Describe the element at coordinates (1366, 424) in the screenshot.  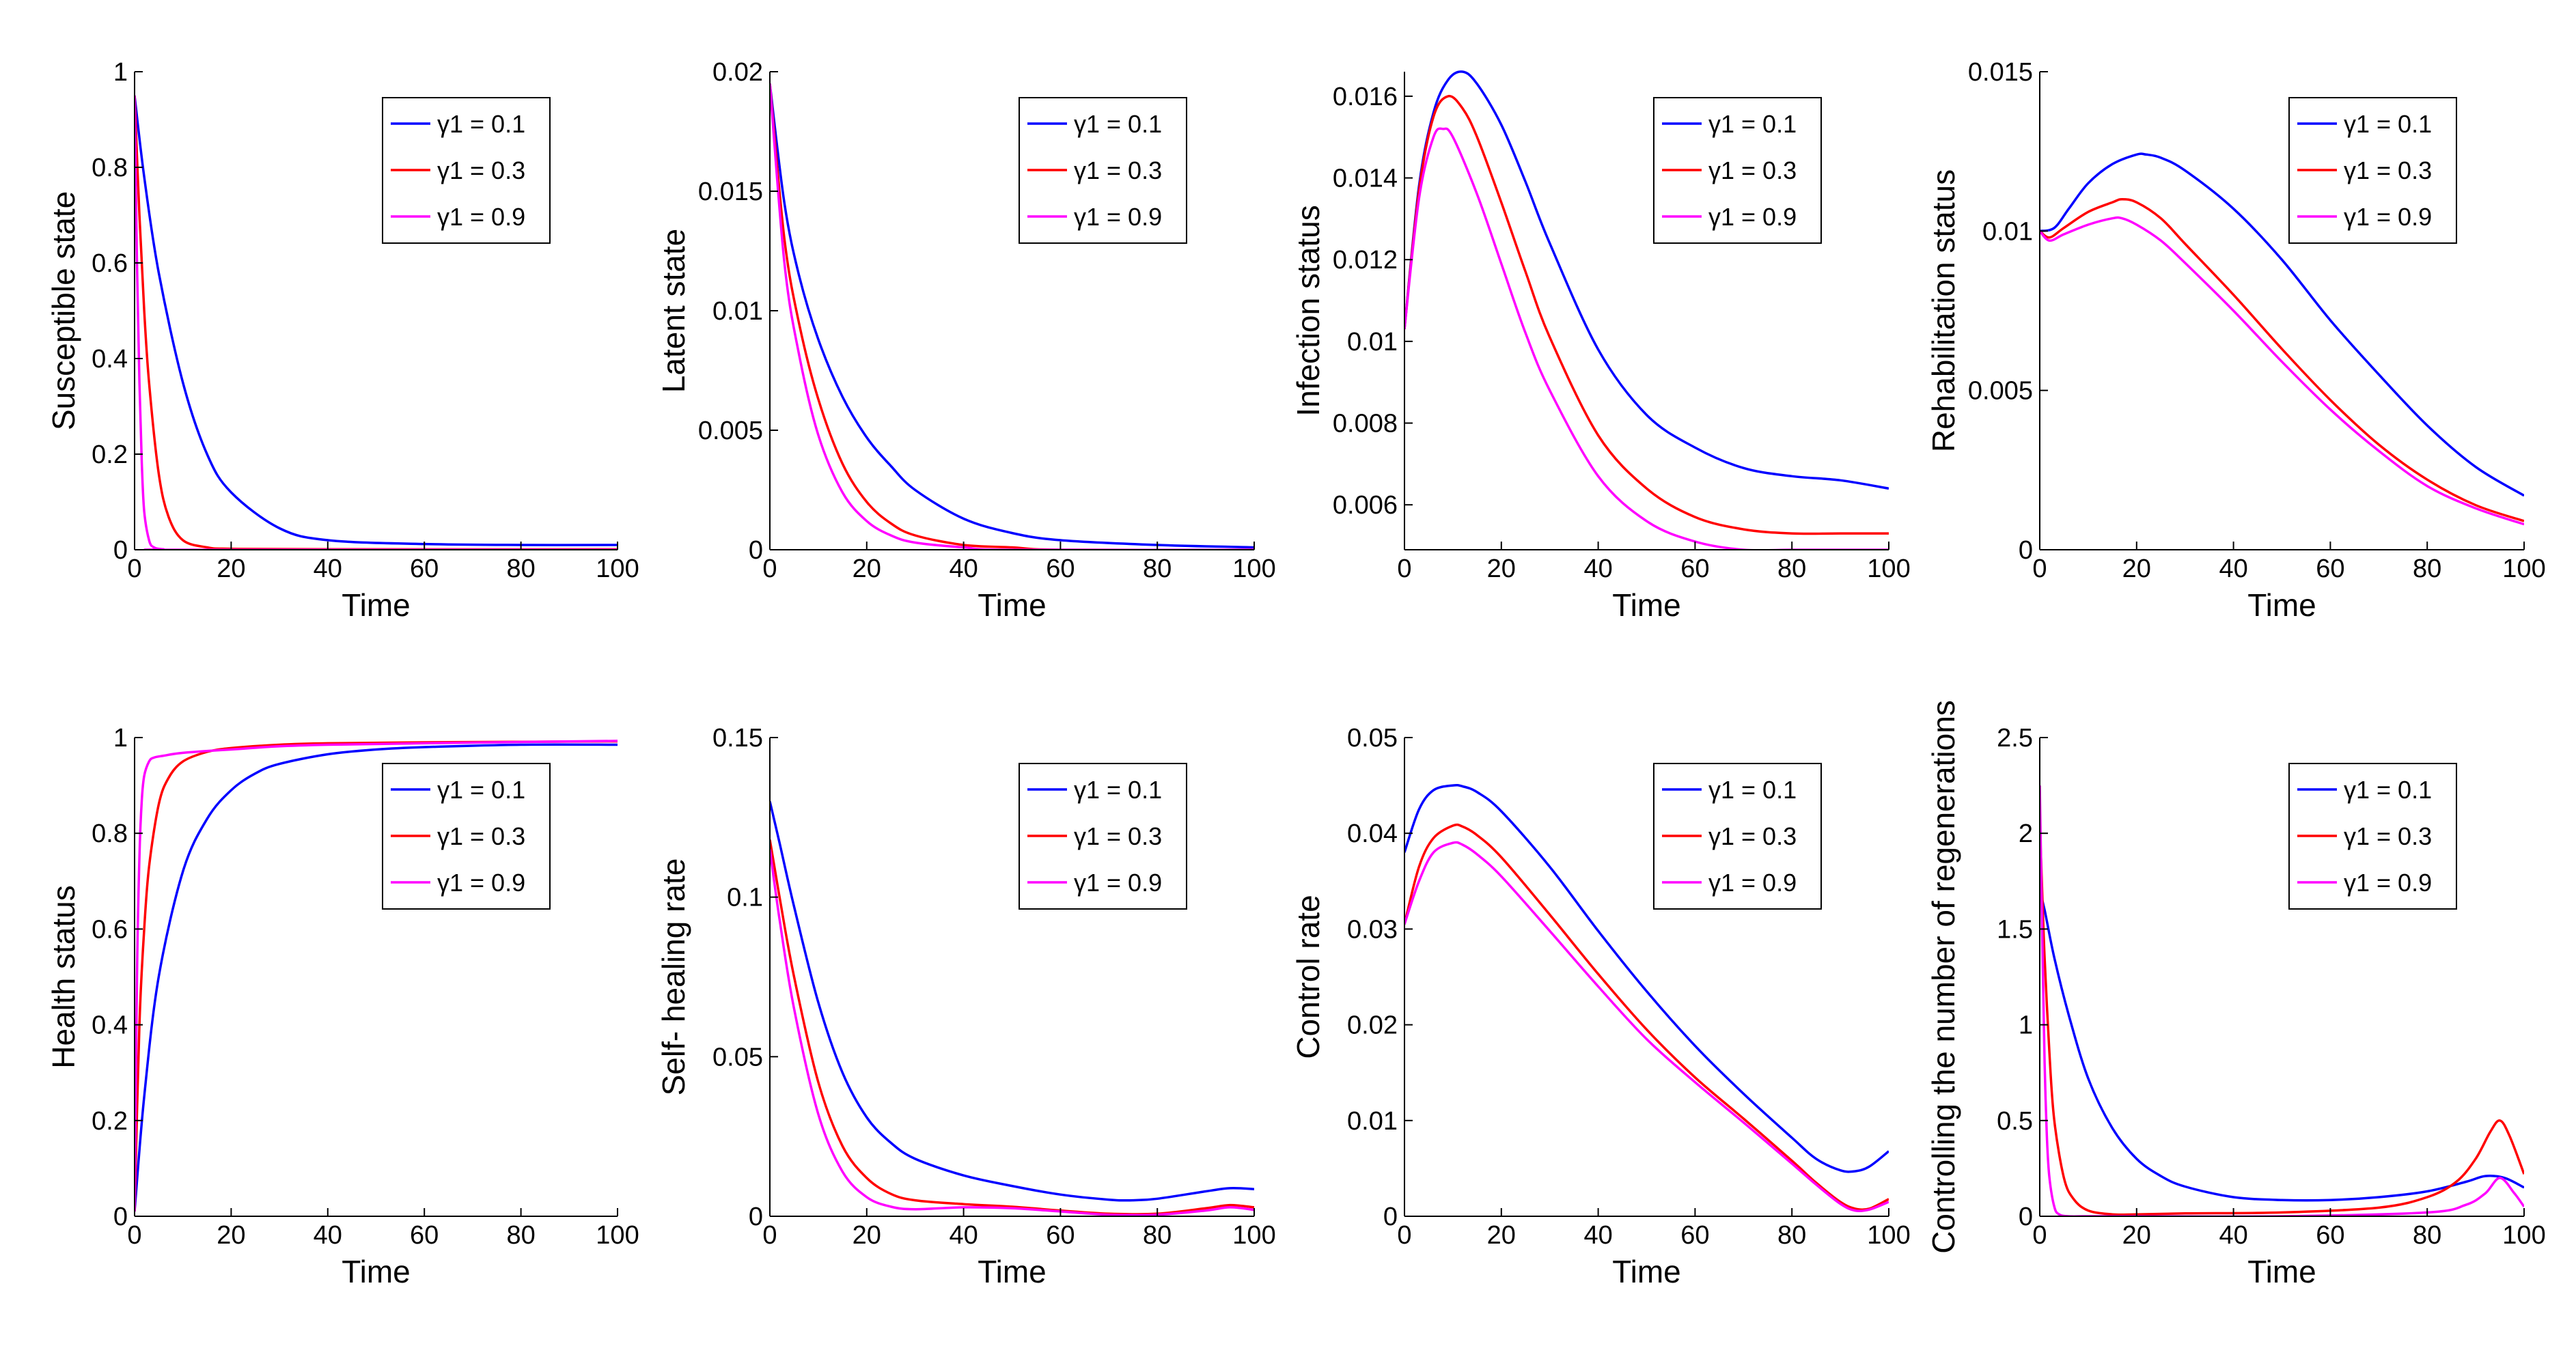
I see `y-tick-label: 0.008` at that location.